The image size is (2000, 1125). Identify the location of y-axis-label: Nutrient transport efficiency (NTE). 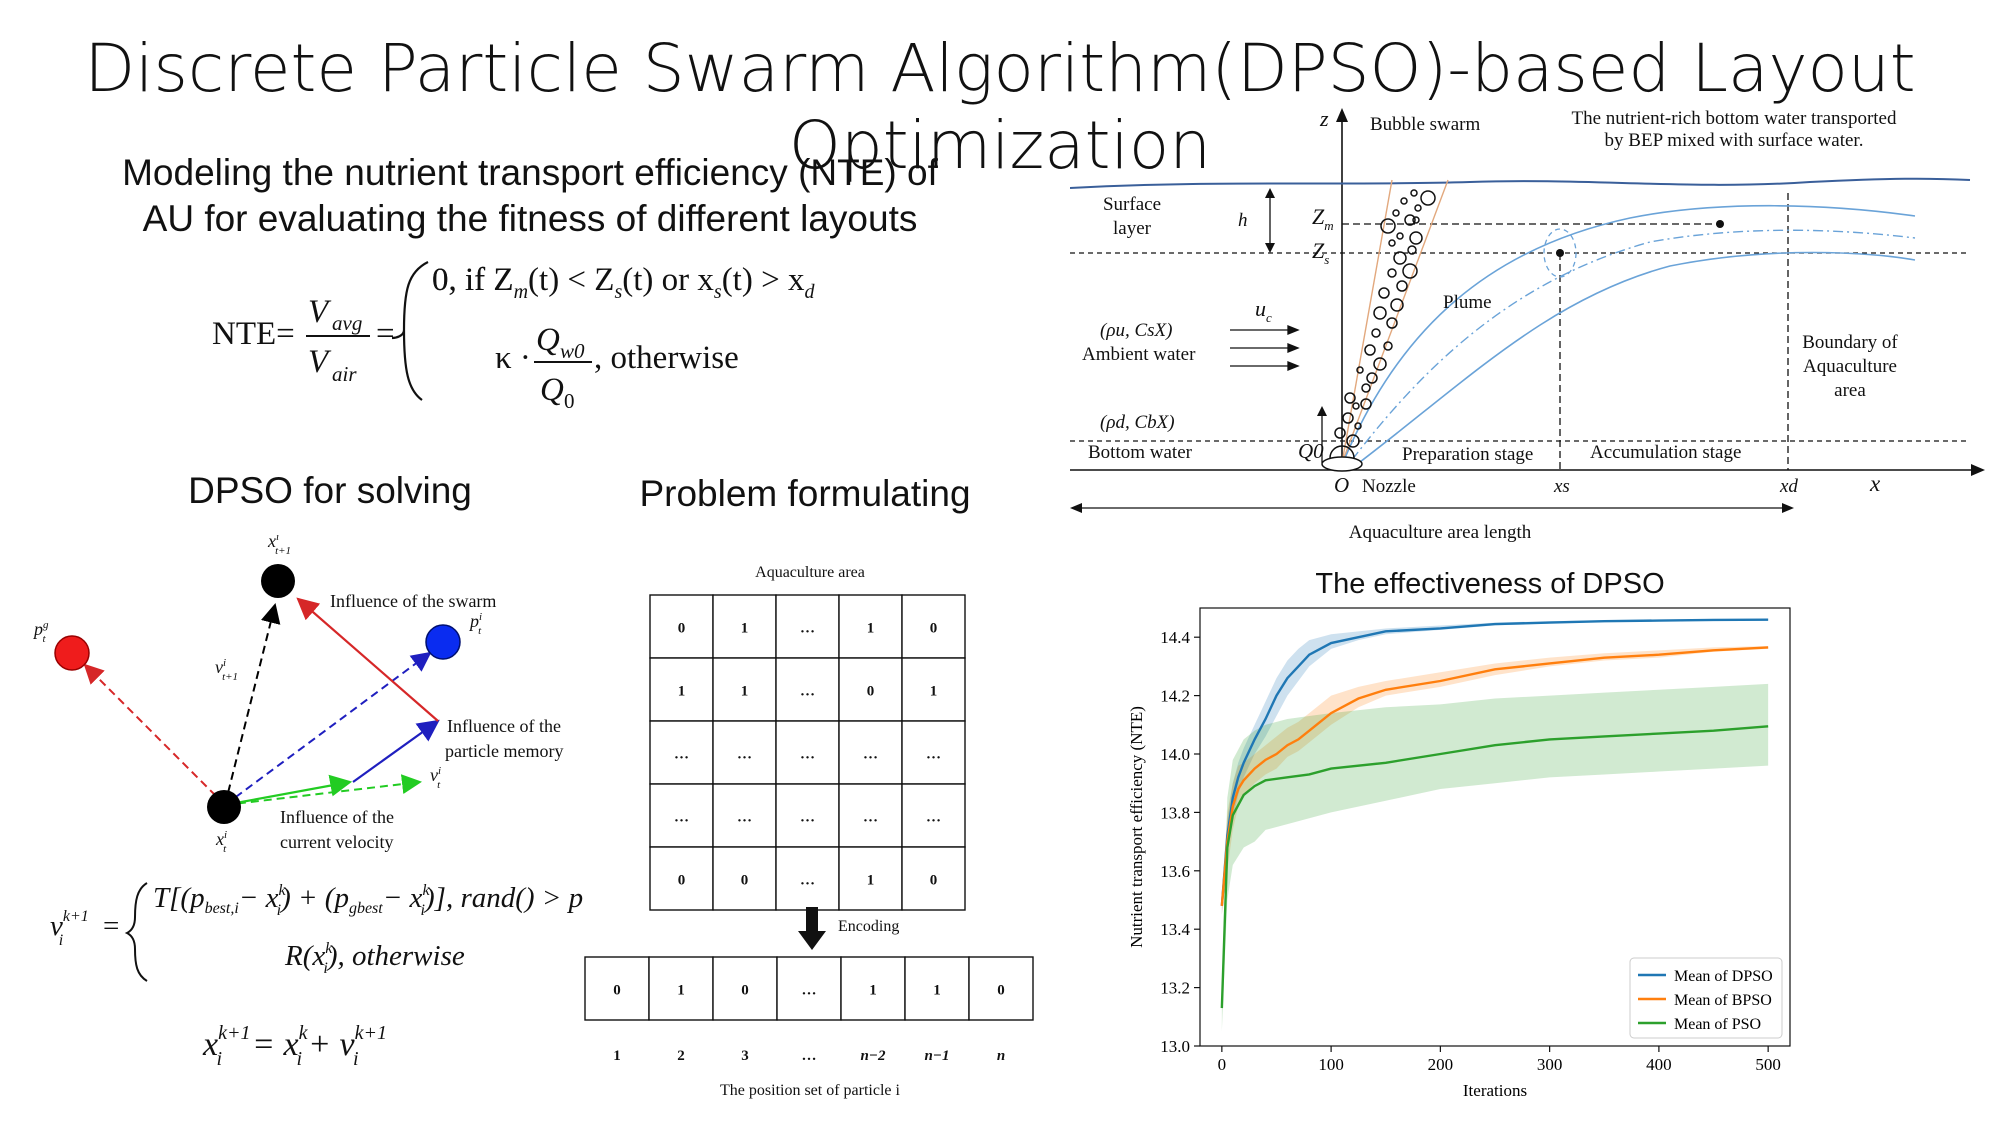
(1136, 827).